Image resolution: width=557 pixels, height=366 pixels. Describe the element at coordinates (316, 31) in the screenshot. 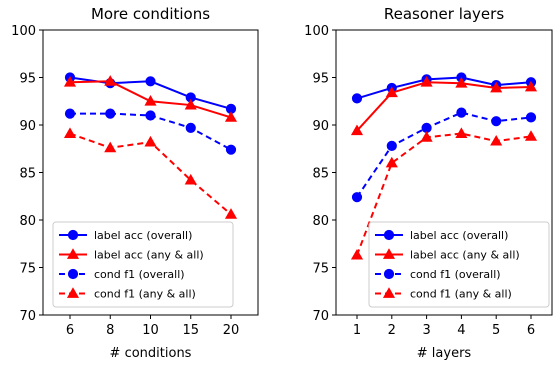

I see `y-tick-label-1-6: 100` at that location.